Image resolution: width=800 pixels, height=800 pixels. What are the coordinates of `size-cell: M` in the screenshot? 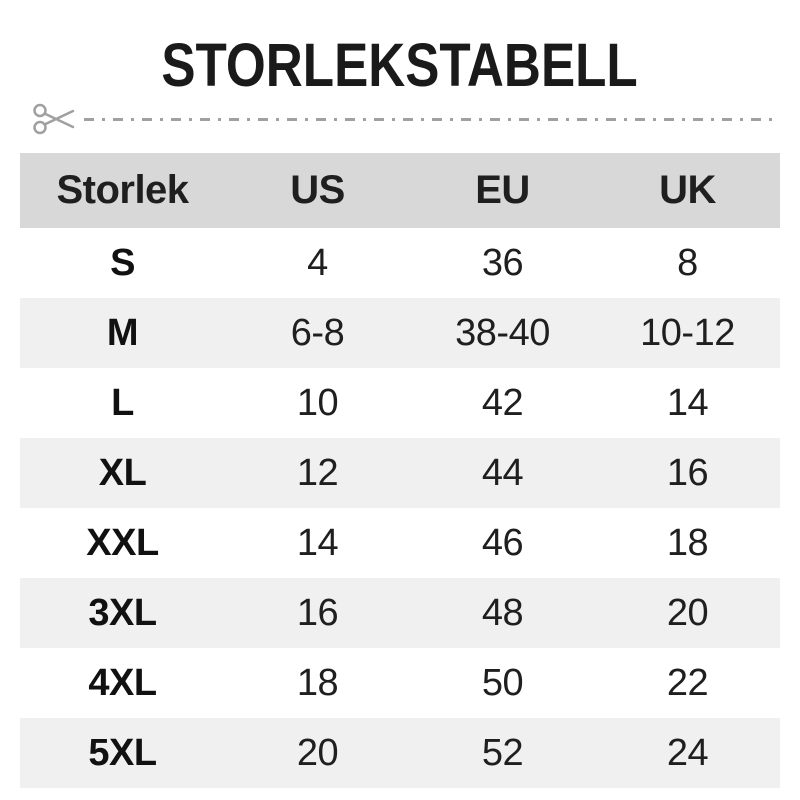 It's located at (122, 332).